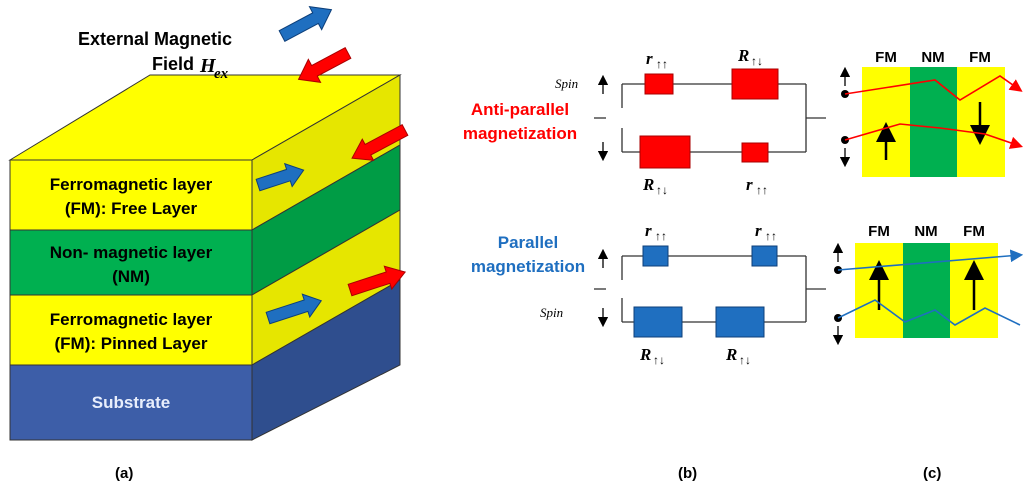 The height and width of the screenshot is (485, 1024). What do you see at coordinates (662, 64) in the screenshot?
I see `antiparallel-r-top-sub: ↑↑` at bounding box center [662, 64].